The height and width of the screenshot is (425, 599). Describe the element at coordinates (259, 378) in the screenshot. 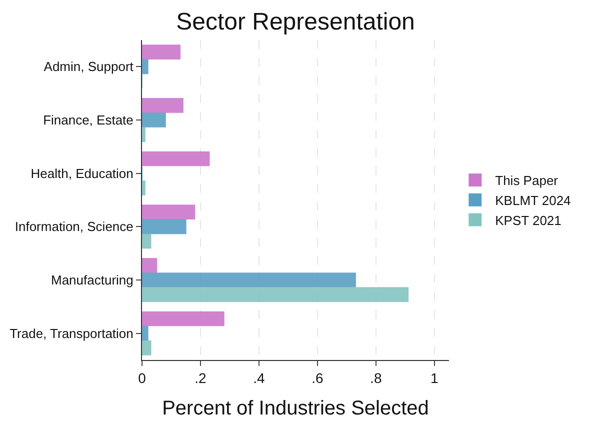

I see `x-tick-label: .4` at that location.